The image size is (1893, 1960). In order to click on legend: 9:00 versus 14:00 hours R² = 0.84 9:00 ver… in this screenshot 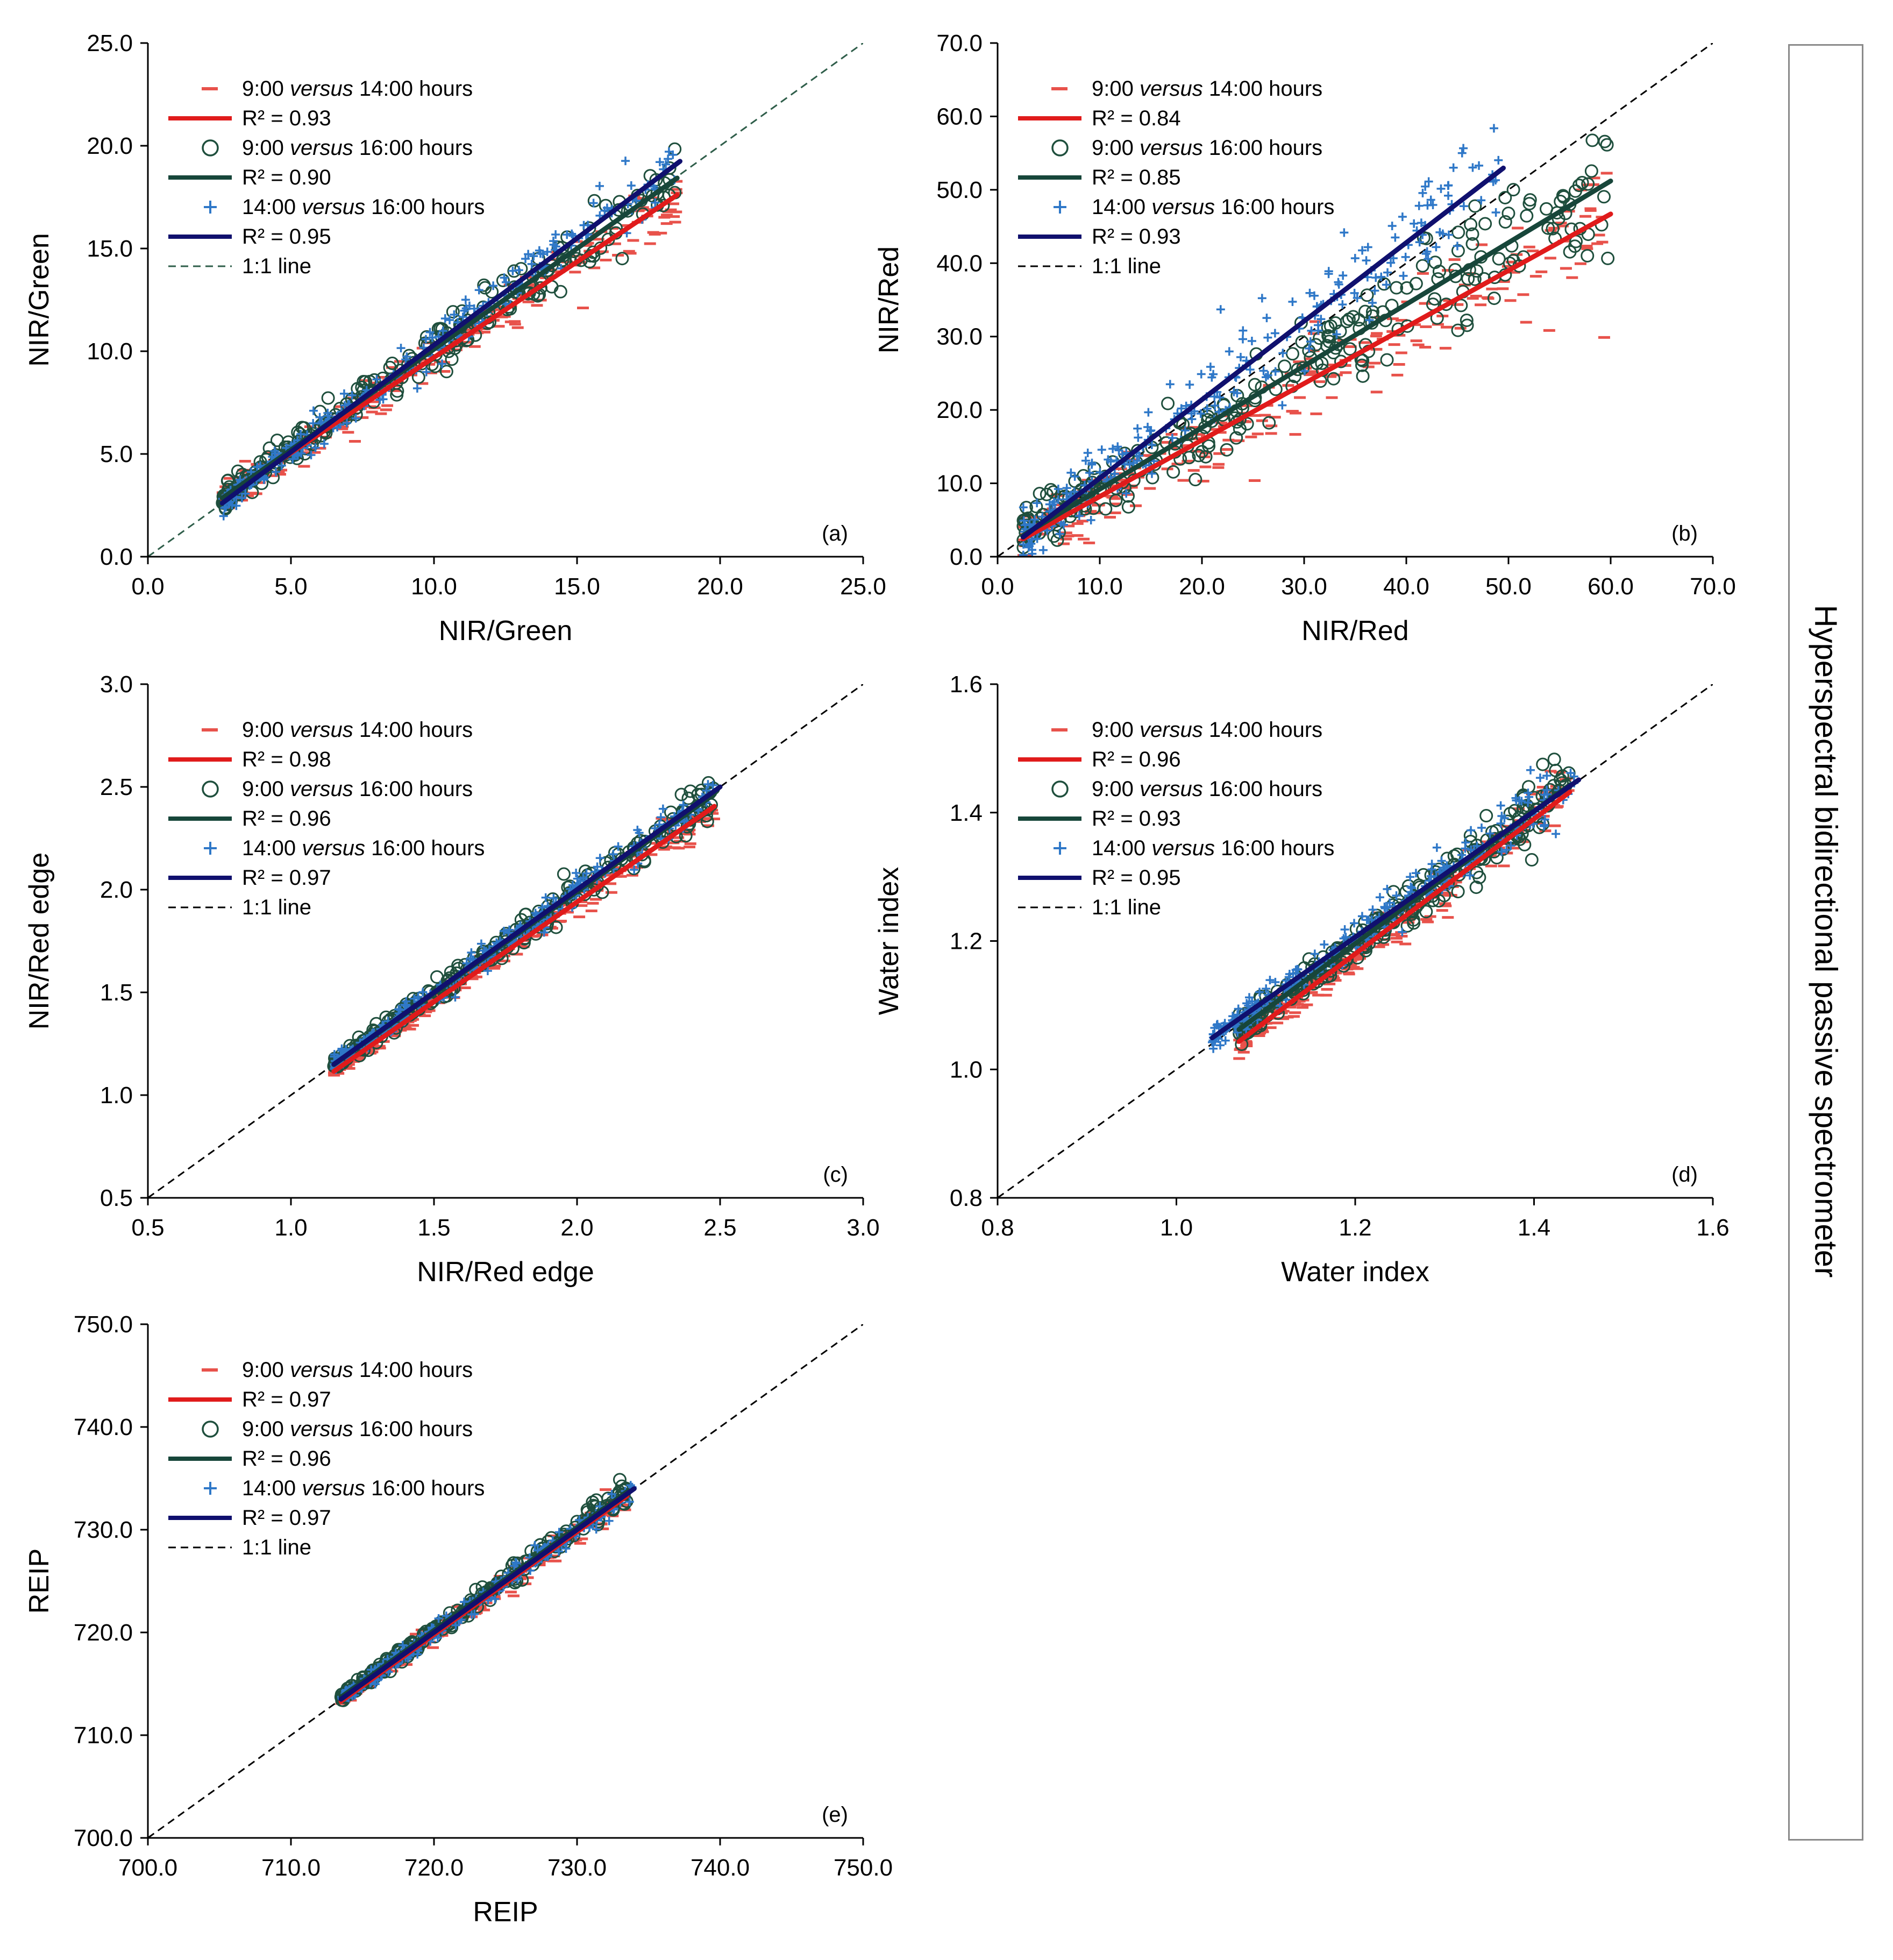, I will do `click(1176, 177)`.